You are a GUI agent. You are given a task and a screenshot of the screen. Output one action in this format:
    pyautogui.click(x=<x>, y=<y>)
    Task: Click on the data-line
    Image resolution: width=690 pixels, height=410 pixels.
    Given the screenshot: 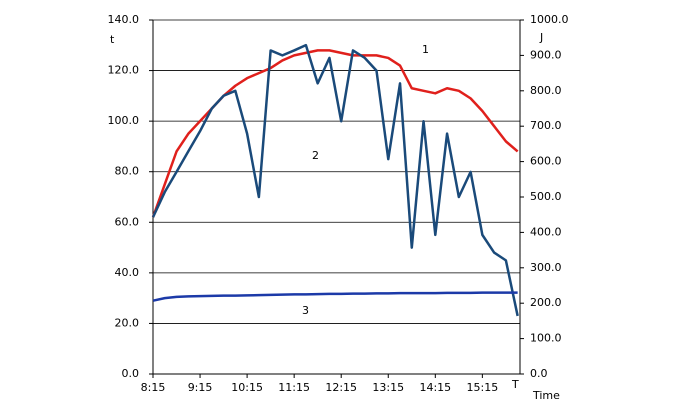 What is the action you would take?
    pyautogui.click(x=335, y=296)
    